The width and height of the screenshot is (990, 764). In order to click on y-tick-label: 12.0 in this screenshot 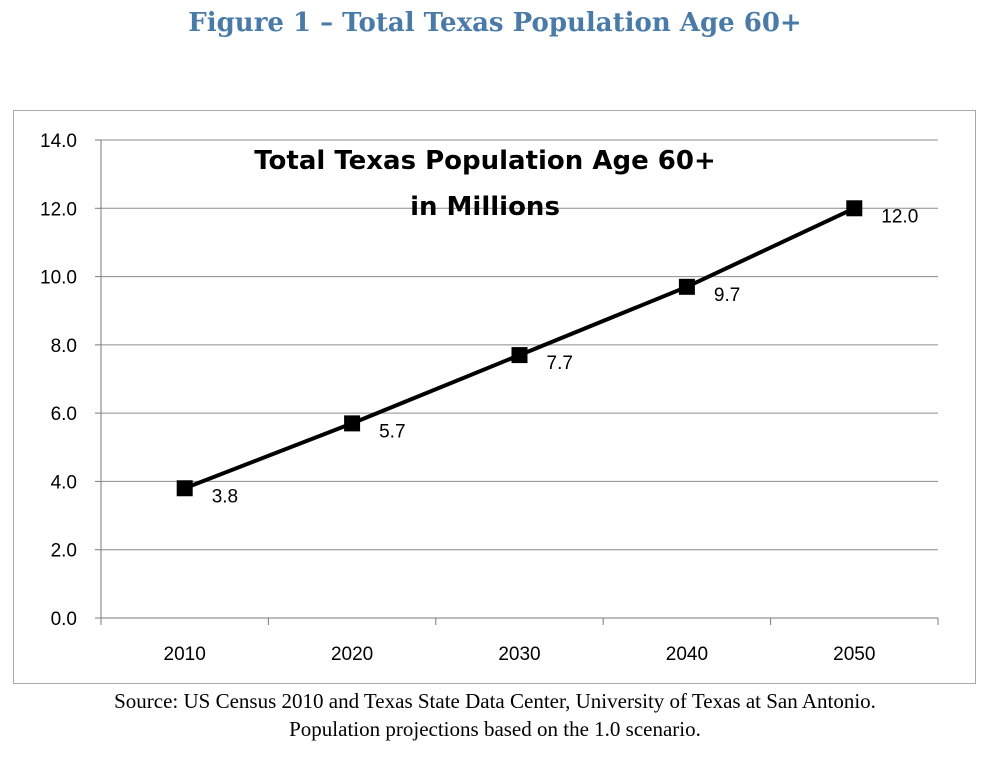, I will do `click(58, 209)`.